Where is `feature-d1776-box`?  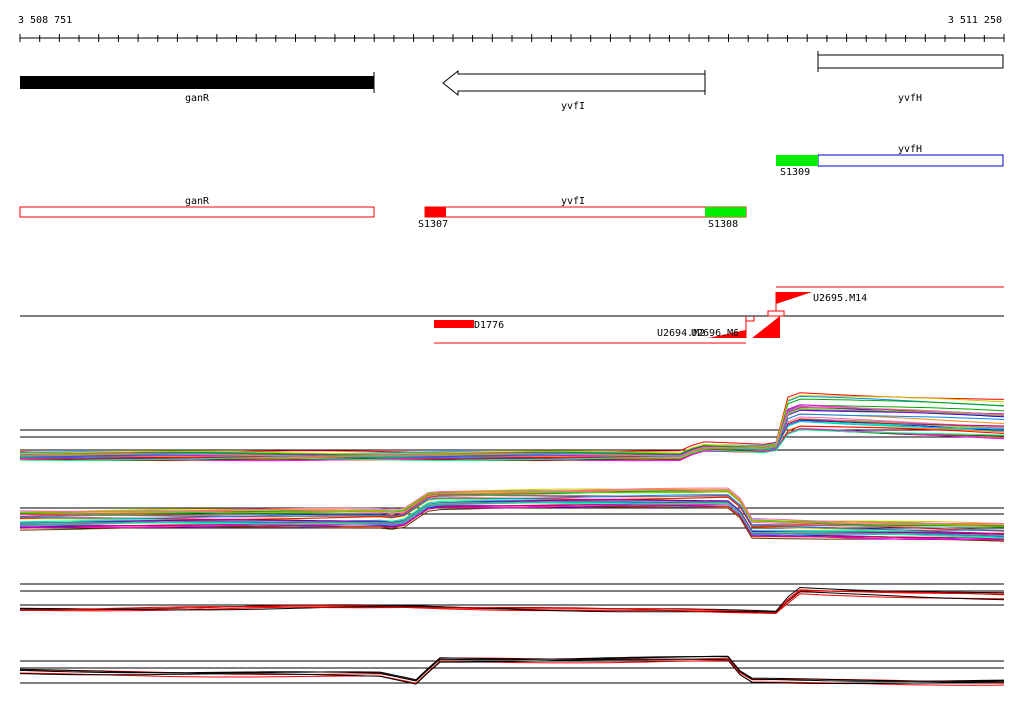 feature-d1776-box is located at coordinates (454, 324).